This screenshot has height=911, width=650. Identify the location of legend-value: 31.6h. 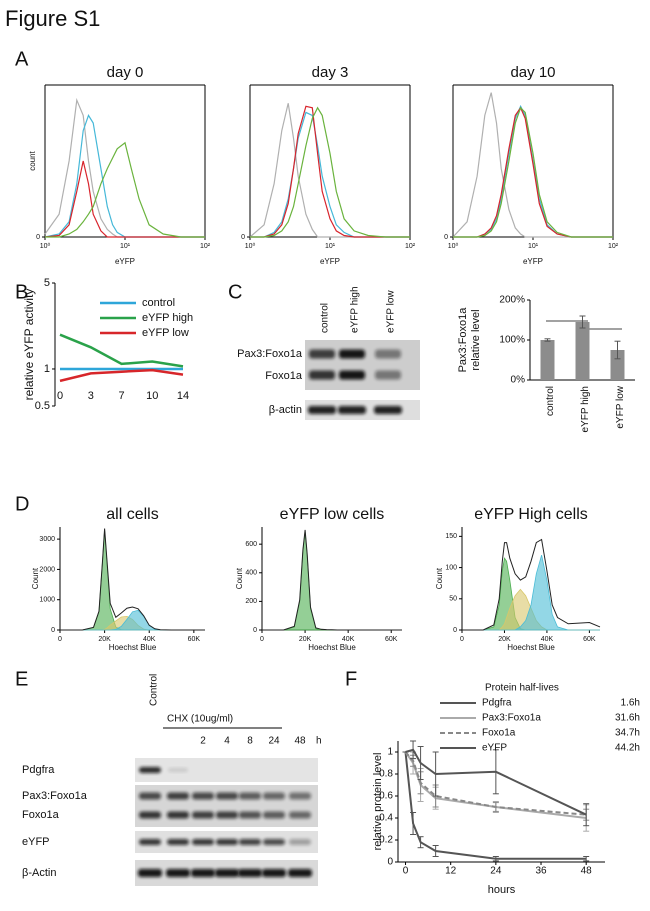
(627, 718).